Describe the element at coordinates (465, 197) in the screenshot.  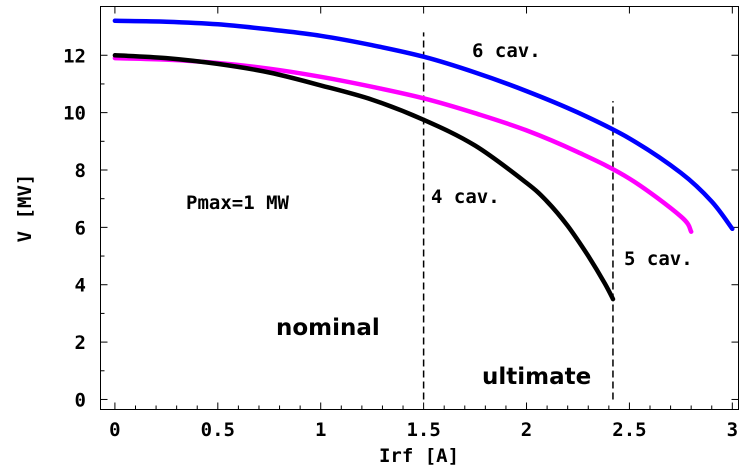
I see `label-4-cav: 4 cav.` at that location.